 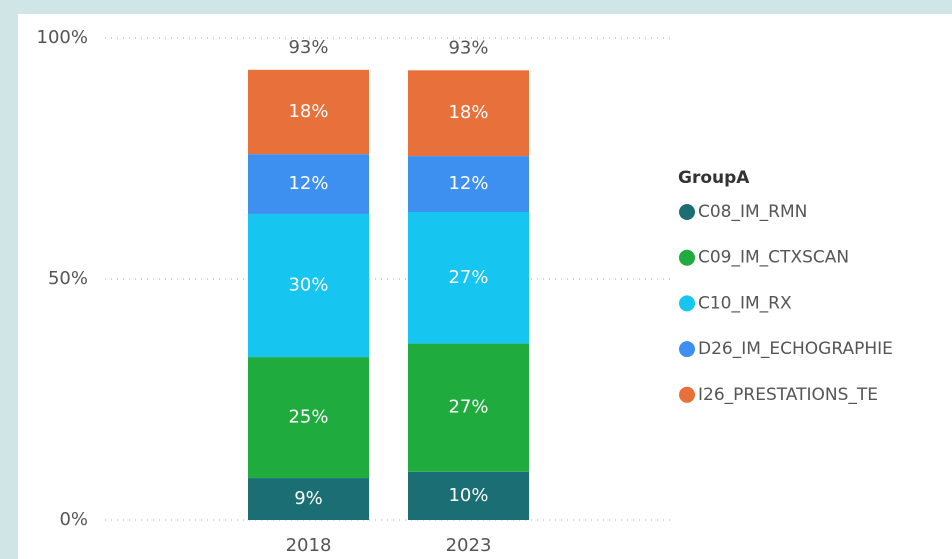 What do you see at coordinates (62, 37) in the screenshot?
I see `y-tick-label: 100%` at bounding box center [62, 37].